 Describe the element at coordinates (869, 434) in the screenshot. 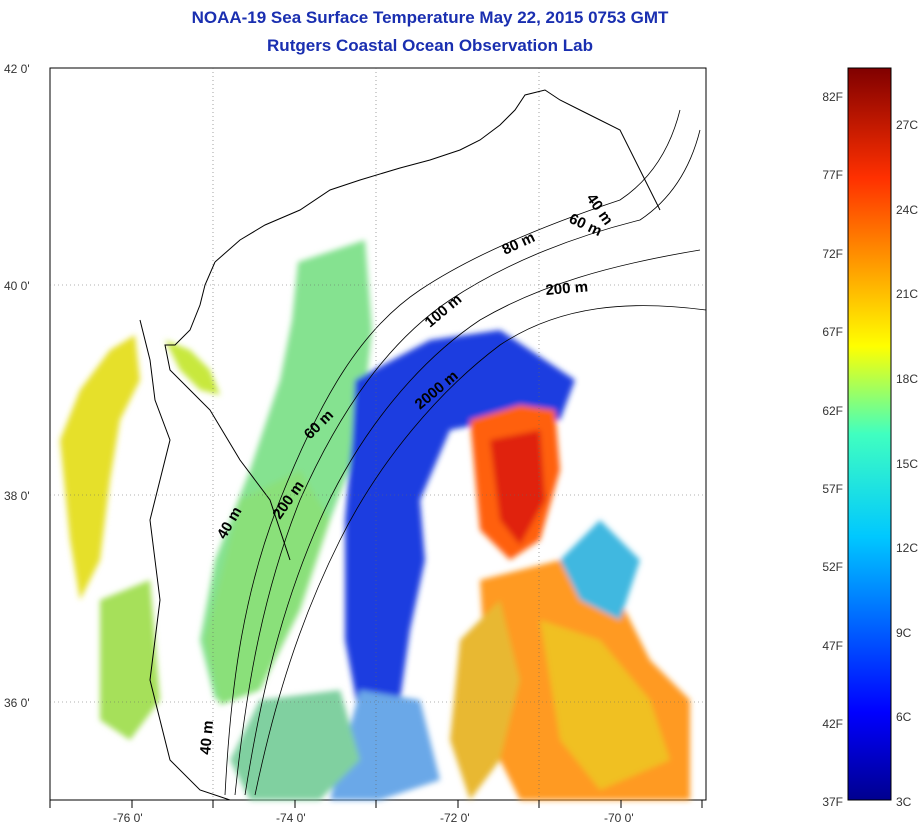

I see `colorbar` at that location.